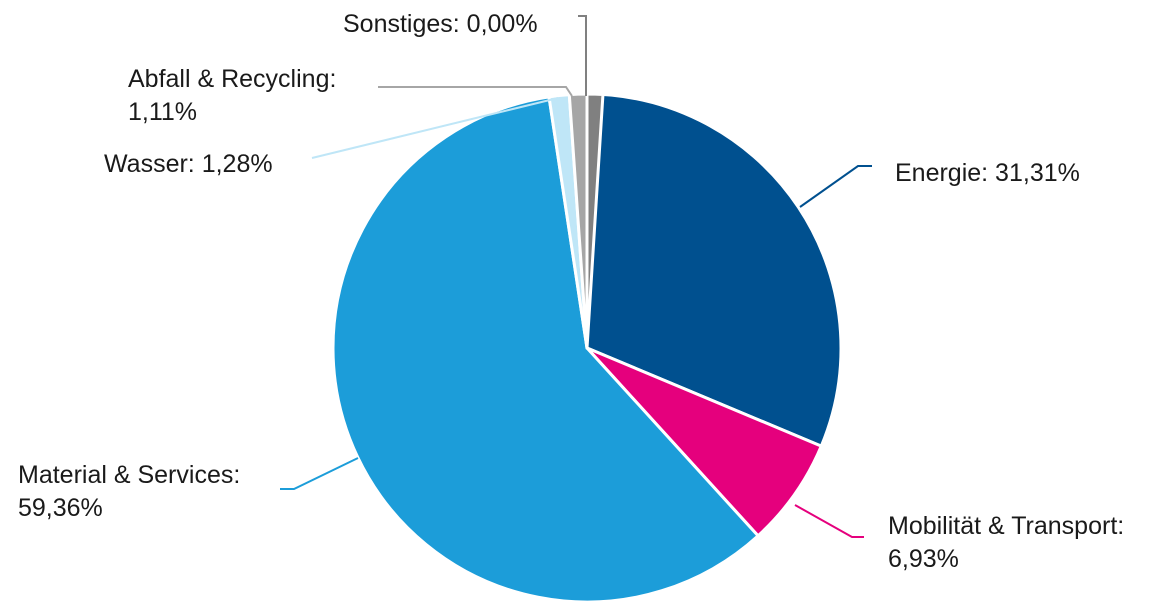  What do you see at coordinates (188, 164) in the screenshot?
I see `slice-label-4-line-1: Wasser: 1,28%` at bounding box center [188, 164].